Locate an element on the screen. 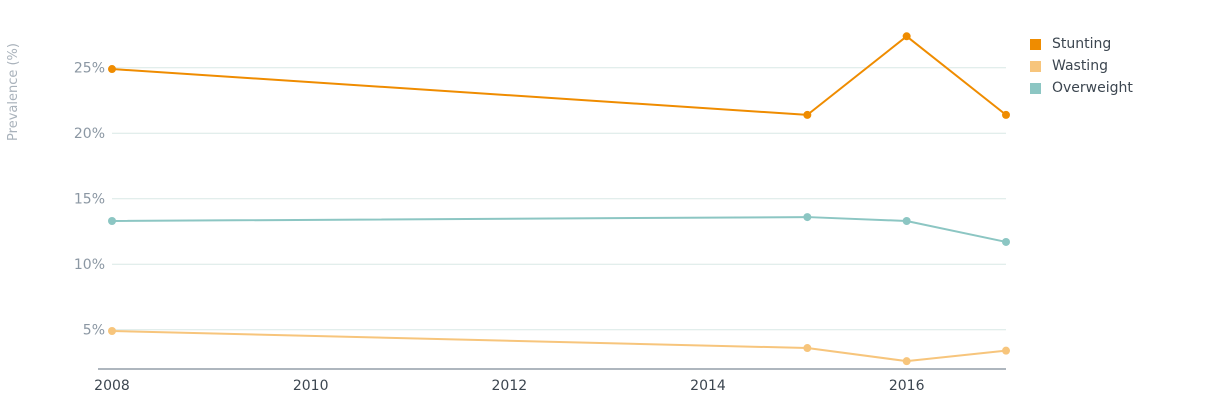 The image size is (1230, 403). y-tick-label: 20% is located at coordinates (89, 134).